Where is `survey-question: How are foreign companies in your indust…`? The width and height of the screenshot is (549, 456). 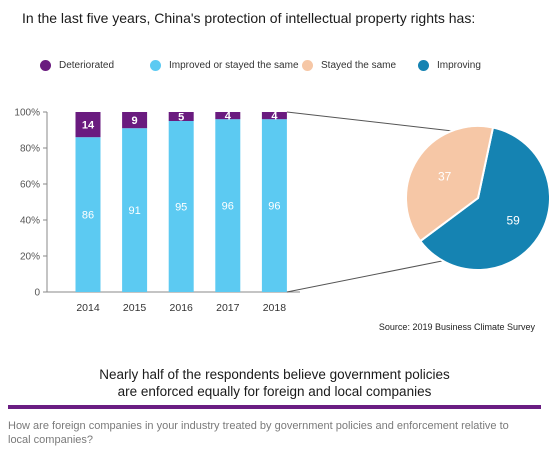
survey-question: How are foreign companies in your indust… is located at coordinates (258, 433).